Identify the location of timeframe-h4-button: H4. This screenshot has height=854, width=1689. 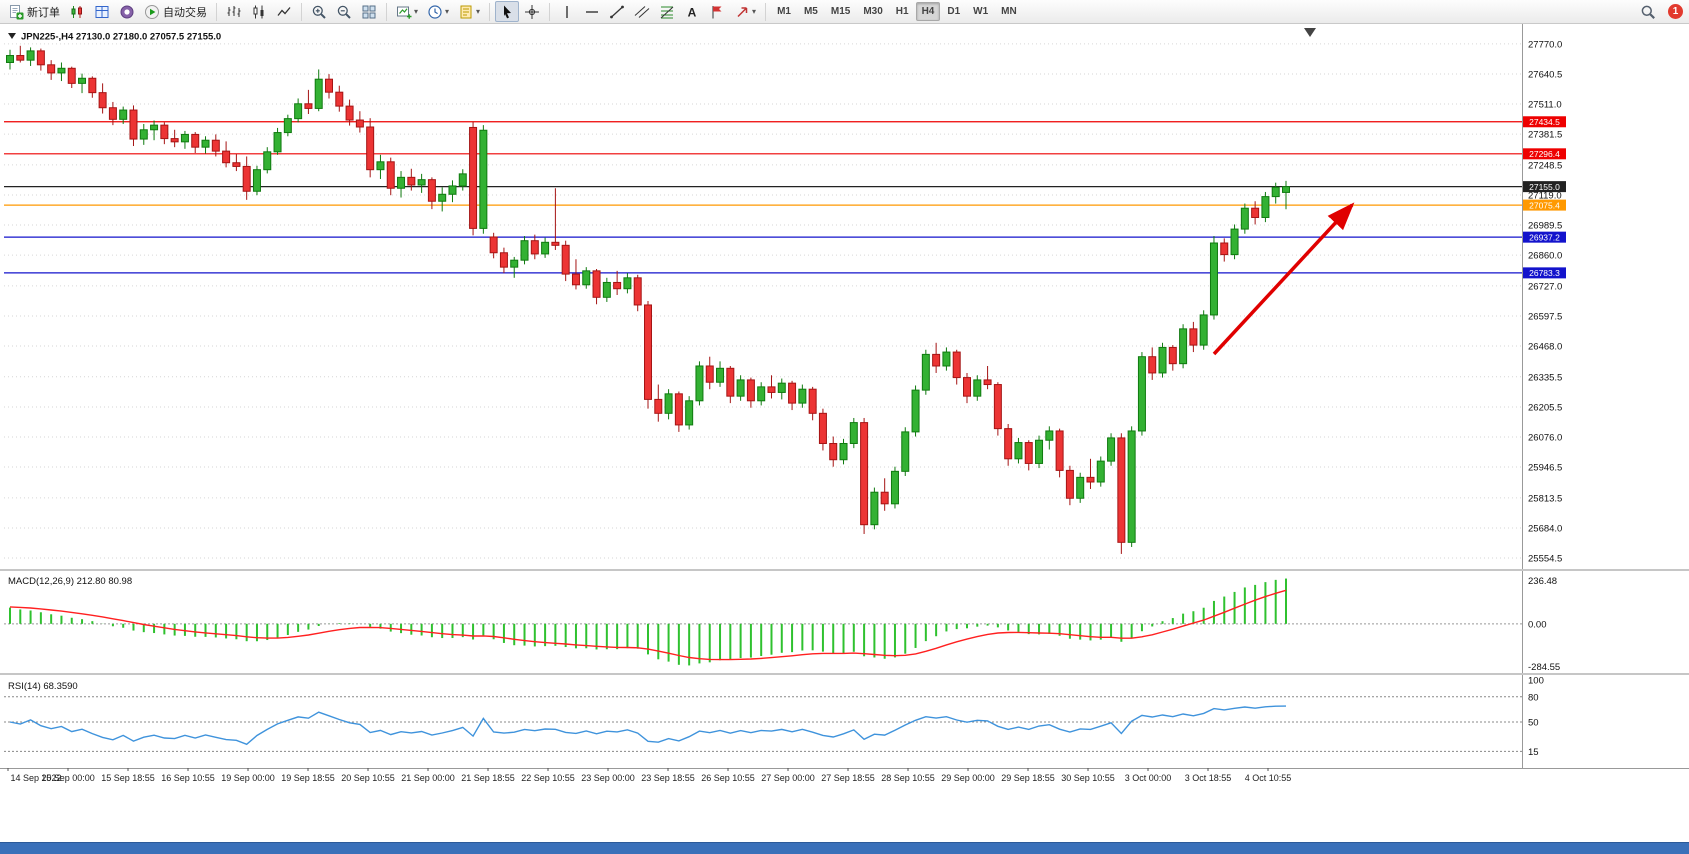
(928, 11).